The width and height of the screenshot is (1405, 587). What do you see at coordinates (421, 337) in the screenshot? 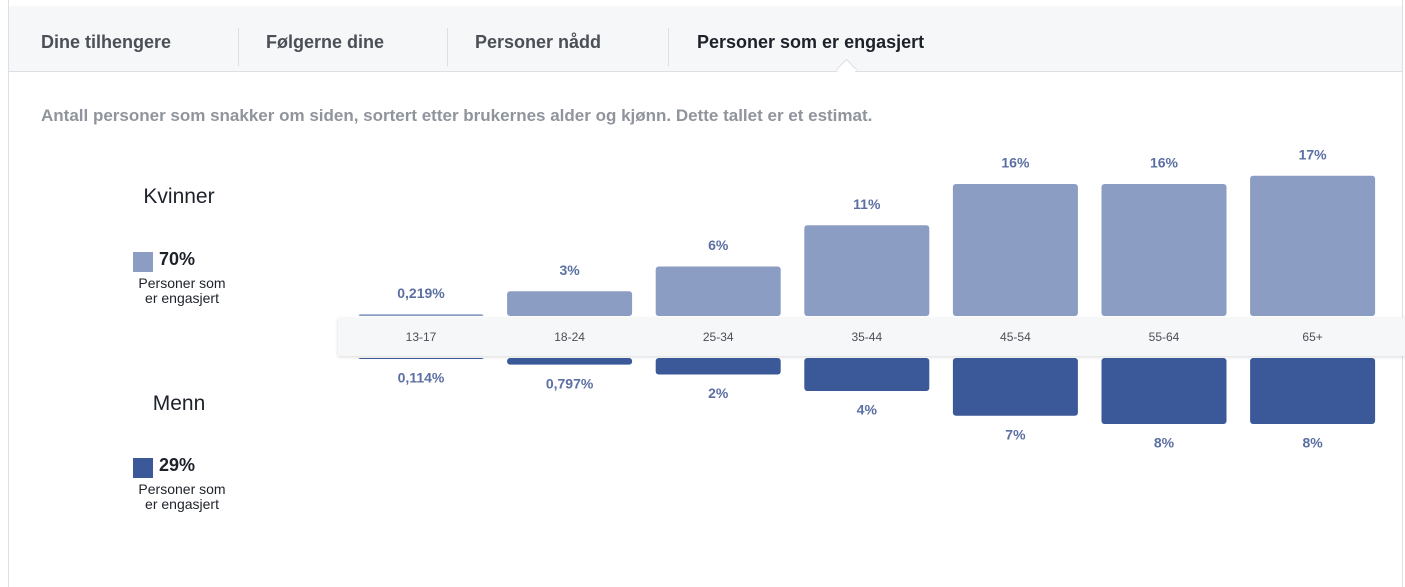
I see `x-tick-label: 13-17` at bounding box center [421, 337].